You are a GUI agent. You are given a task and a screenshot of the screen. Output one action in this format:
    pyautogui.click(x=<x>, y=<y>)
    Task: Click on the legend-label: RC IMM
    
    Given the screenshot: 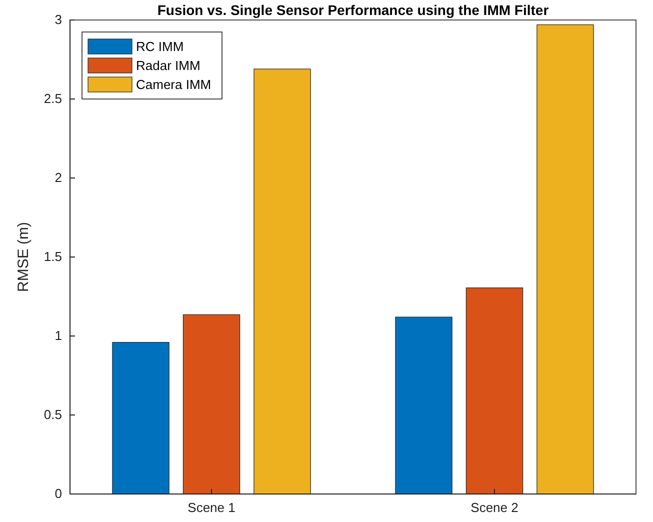 What is the action you would take?
    pyautogui.click(x=160, y=46)
    